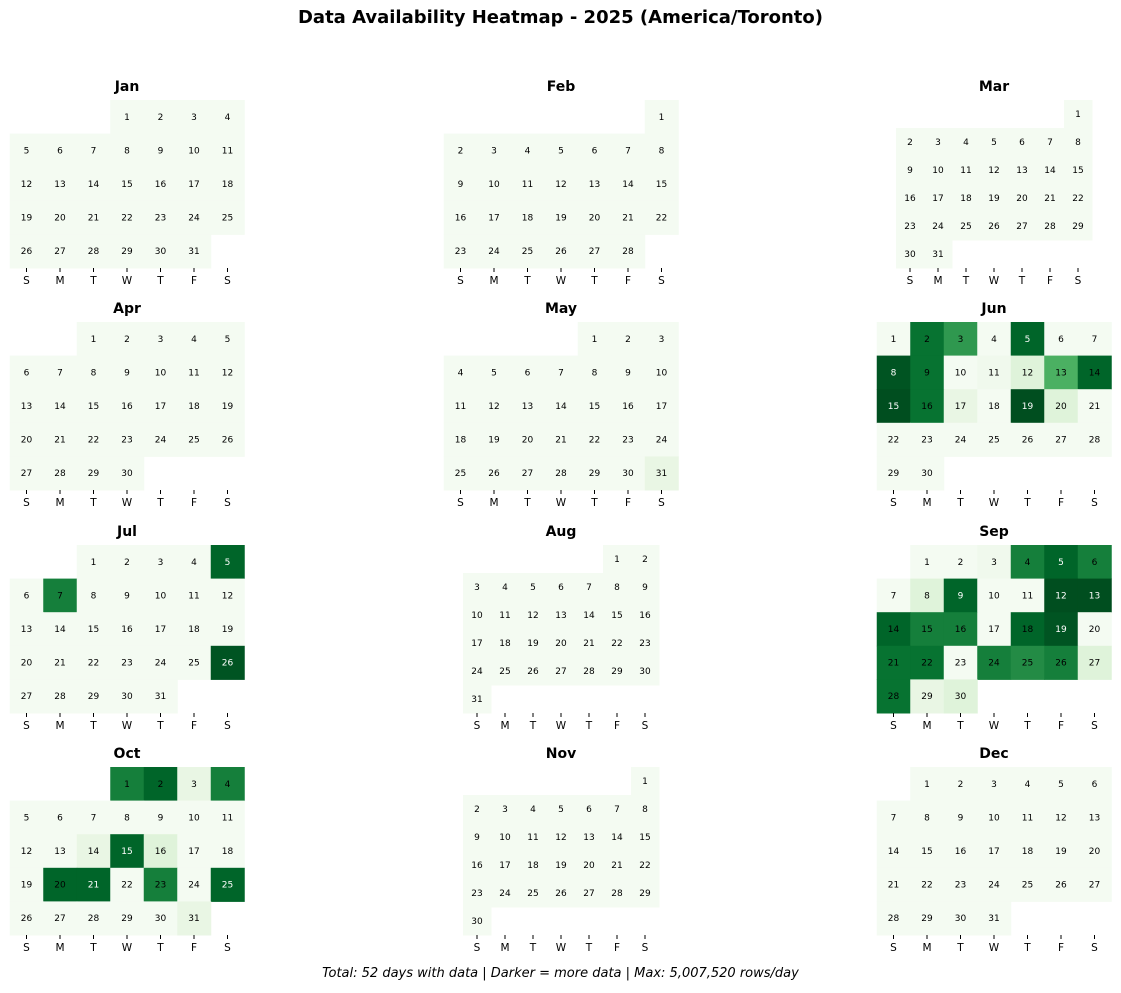 This screenshot has width=1121, height=993. I want to click on day-label-apr-14: 14, so click(60, 407).